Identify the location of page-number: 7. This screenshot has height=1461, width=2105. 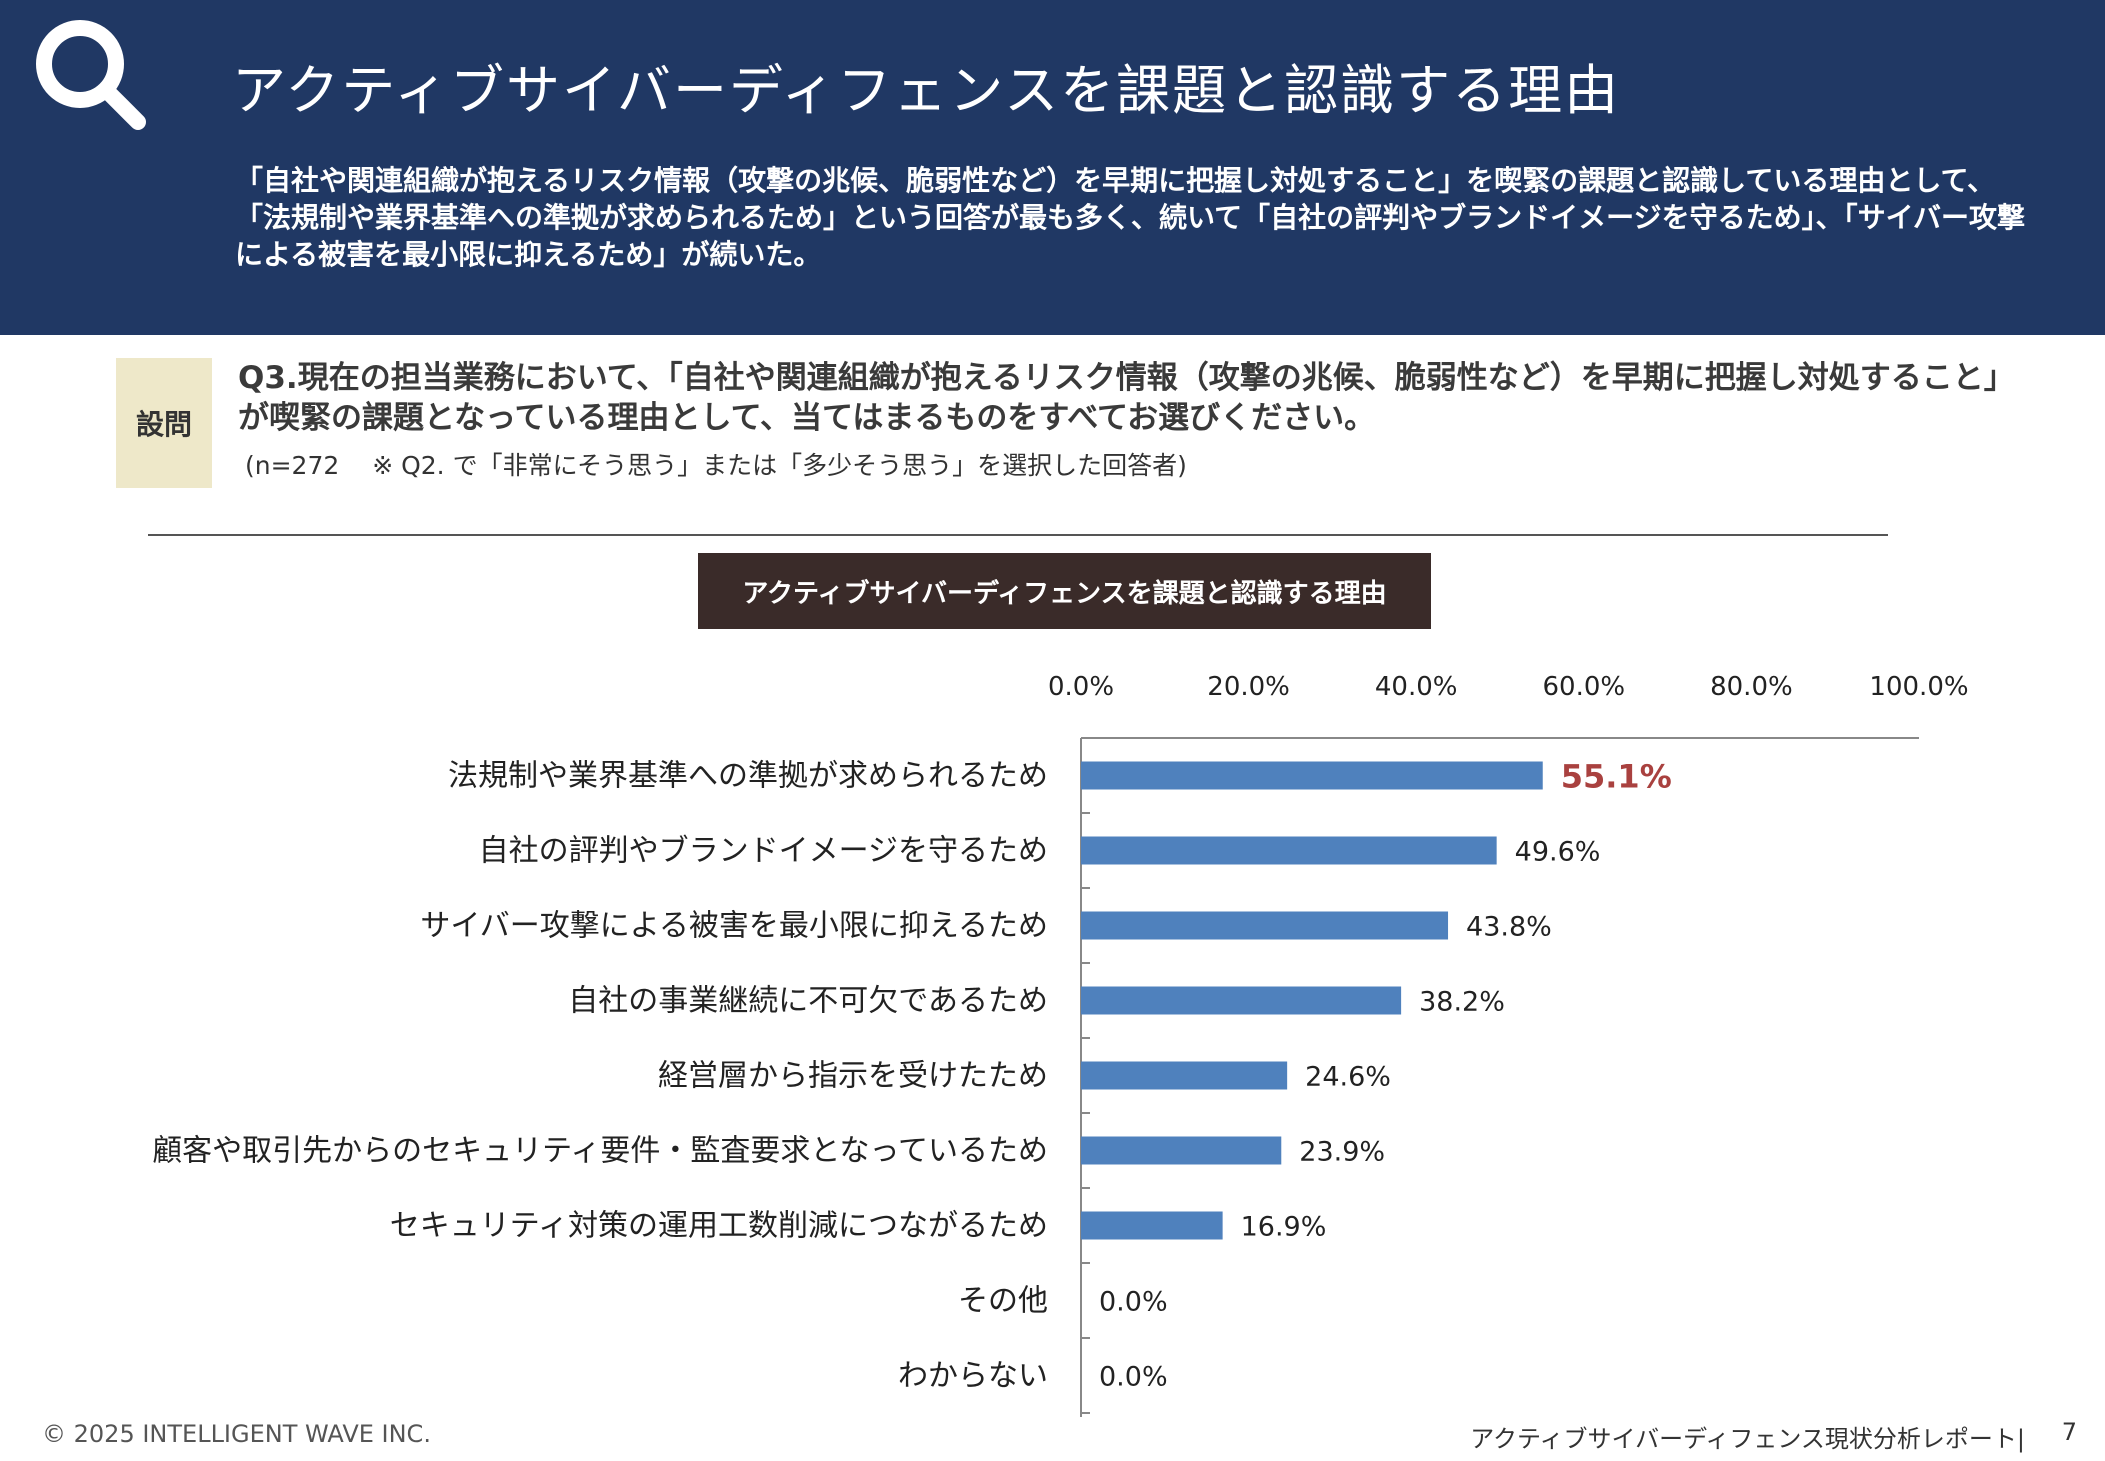
(2069, 1432).